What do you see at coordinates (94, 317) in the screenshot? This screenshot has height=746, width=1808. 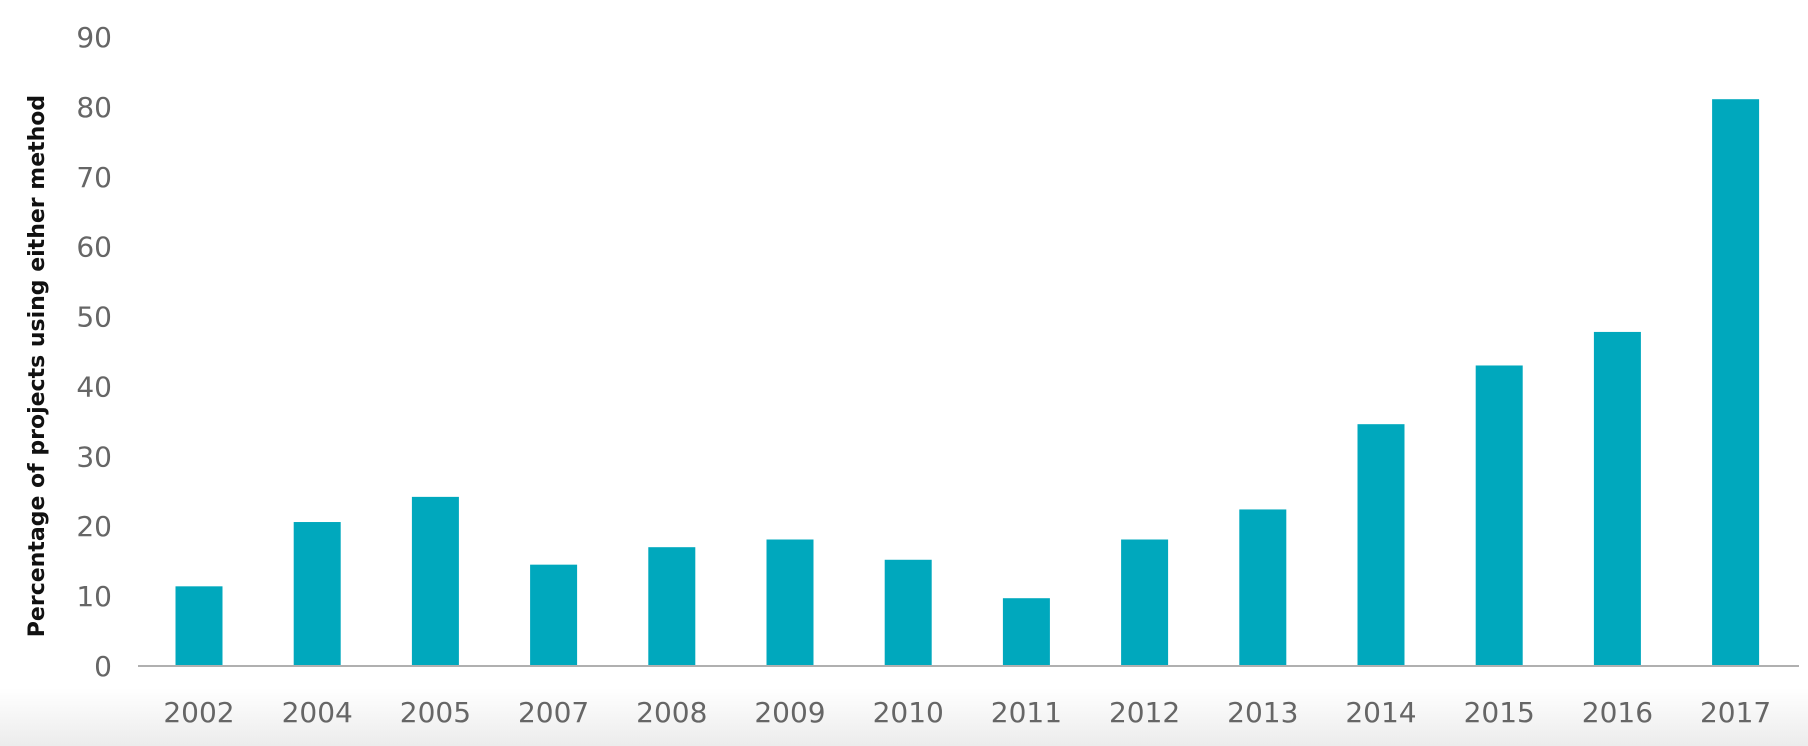 I see `y-tick-label: 50` at bounding box center [94, 317].